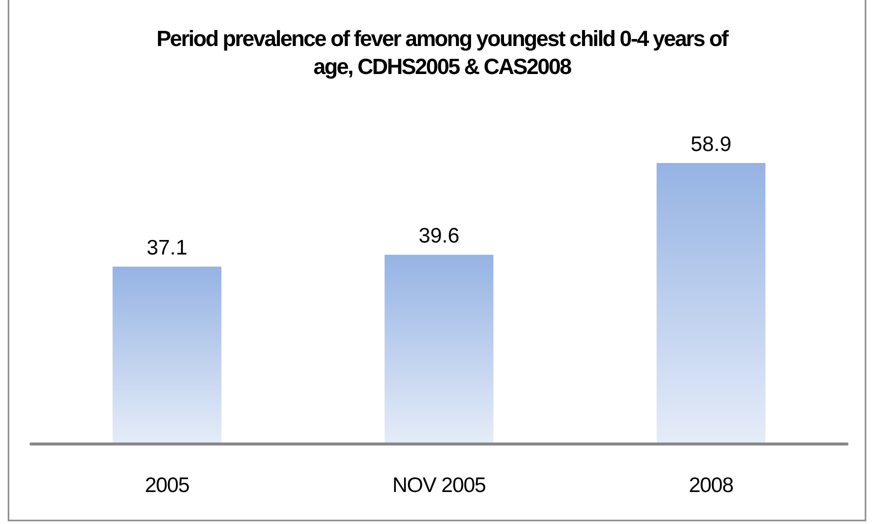  I want to click on chart-title: Period prevalence of fever among youngest child 0-4 years of age, CDHS2005 & CAS2008, so click(443, 52).